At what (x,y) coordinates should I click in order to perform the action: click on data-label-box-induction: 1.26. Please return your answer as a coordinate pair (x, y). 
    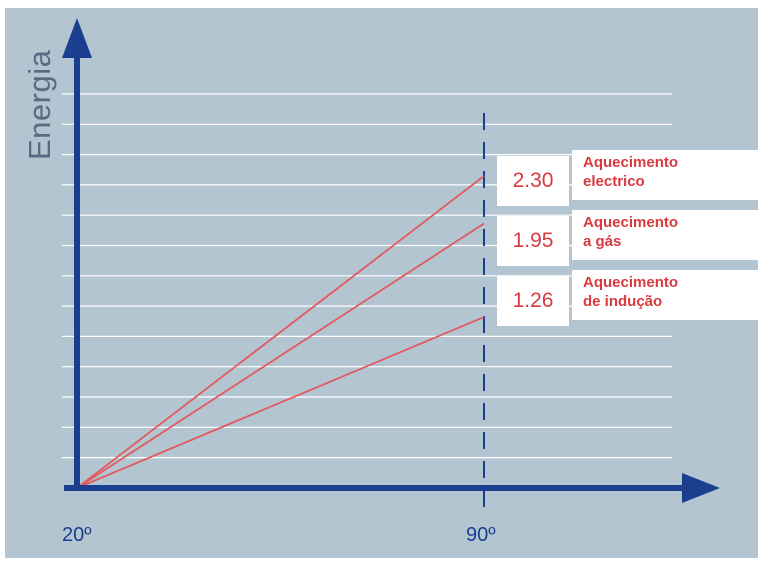
    Looking at the image, I should click on (533, 301).